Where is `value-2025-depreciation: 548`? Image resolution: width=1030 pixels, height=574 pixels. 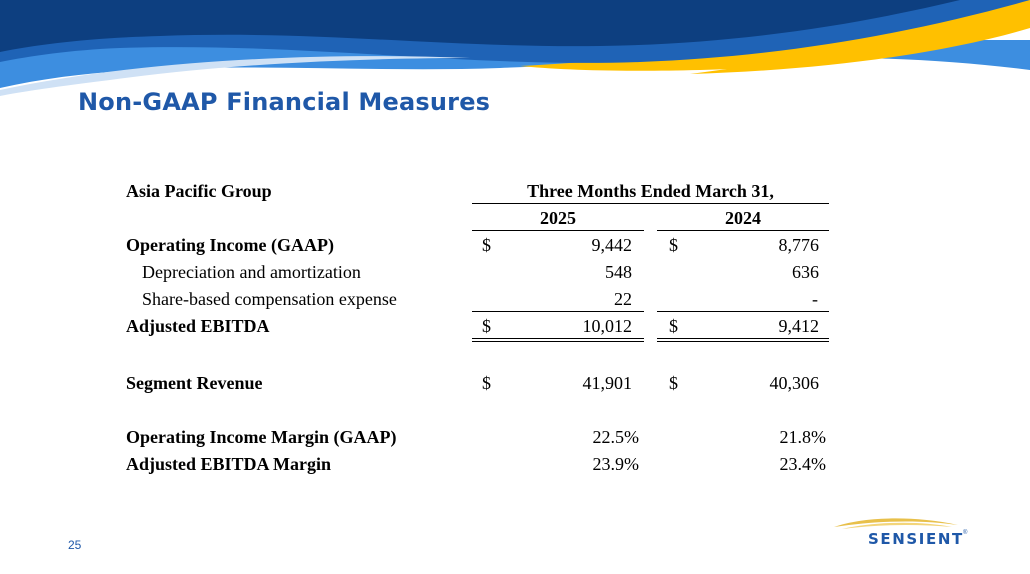
value-2025-depreciation: 548 is located at coordinates (618, 272).